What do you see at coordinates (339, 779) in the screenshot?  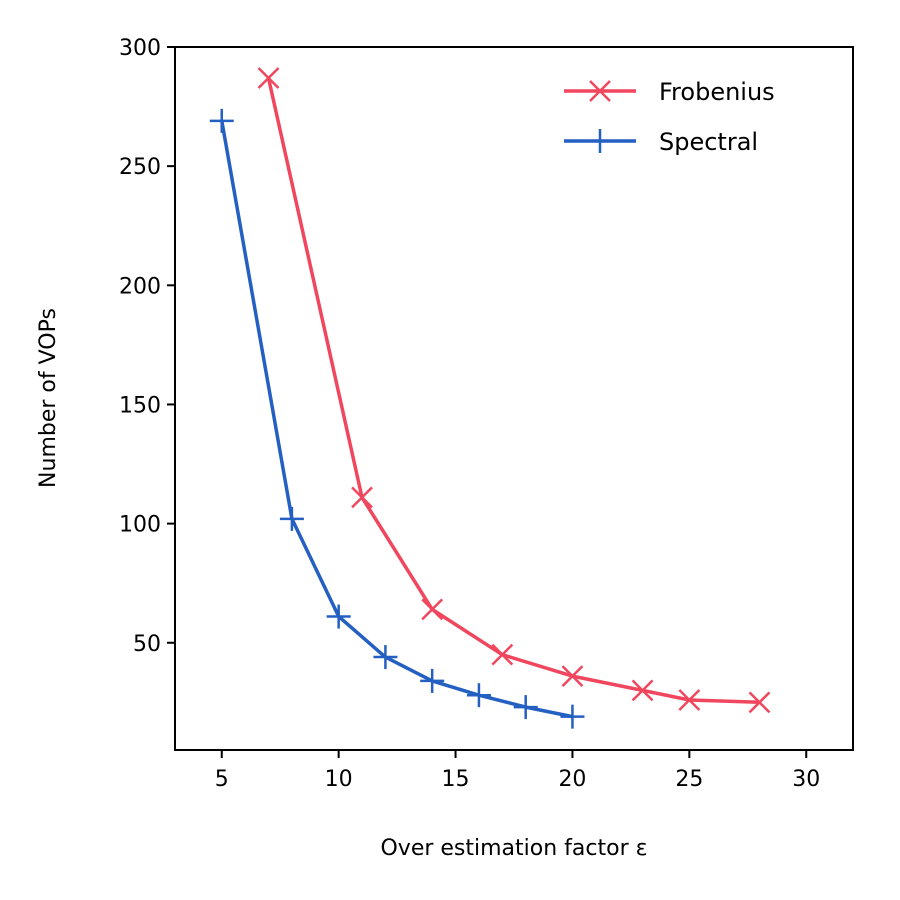 I see `x-tick-label: 10` at bounding box center [339, 779].